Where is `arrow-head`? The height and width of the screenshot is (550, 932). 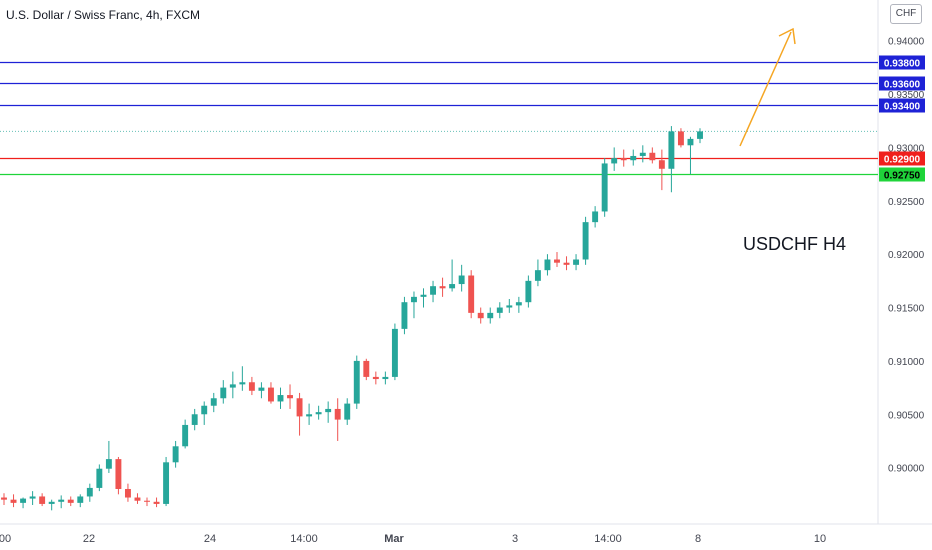 arrow-head is located at coordinates (787, 36).